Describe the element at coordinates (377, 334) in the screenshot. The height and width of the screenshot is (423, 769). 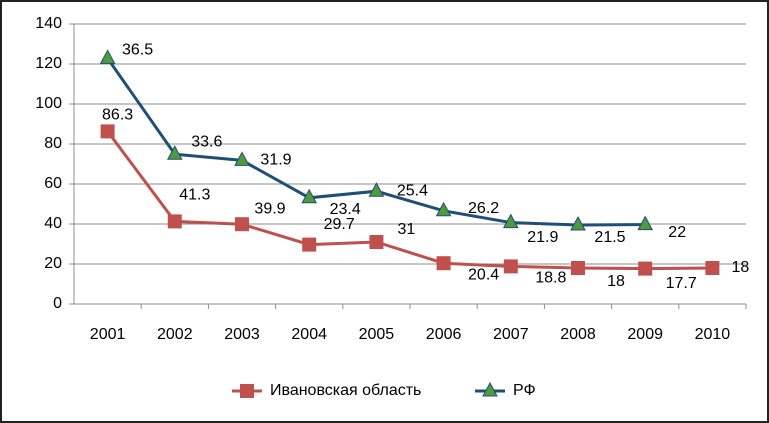
I see `x-tick-label: 2005` at that location.